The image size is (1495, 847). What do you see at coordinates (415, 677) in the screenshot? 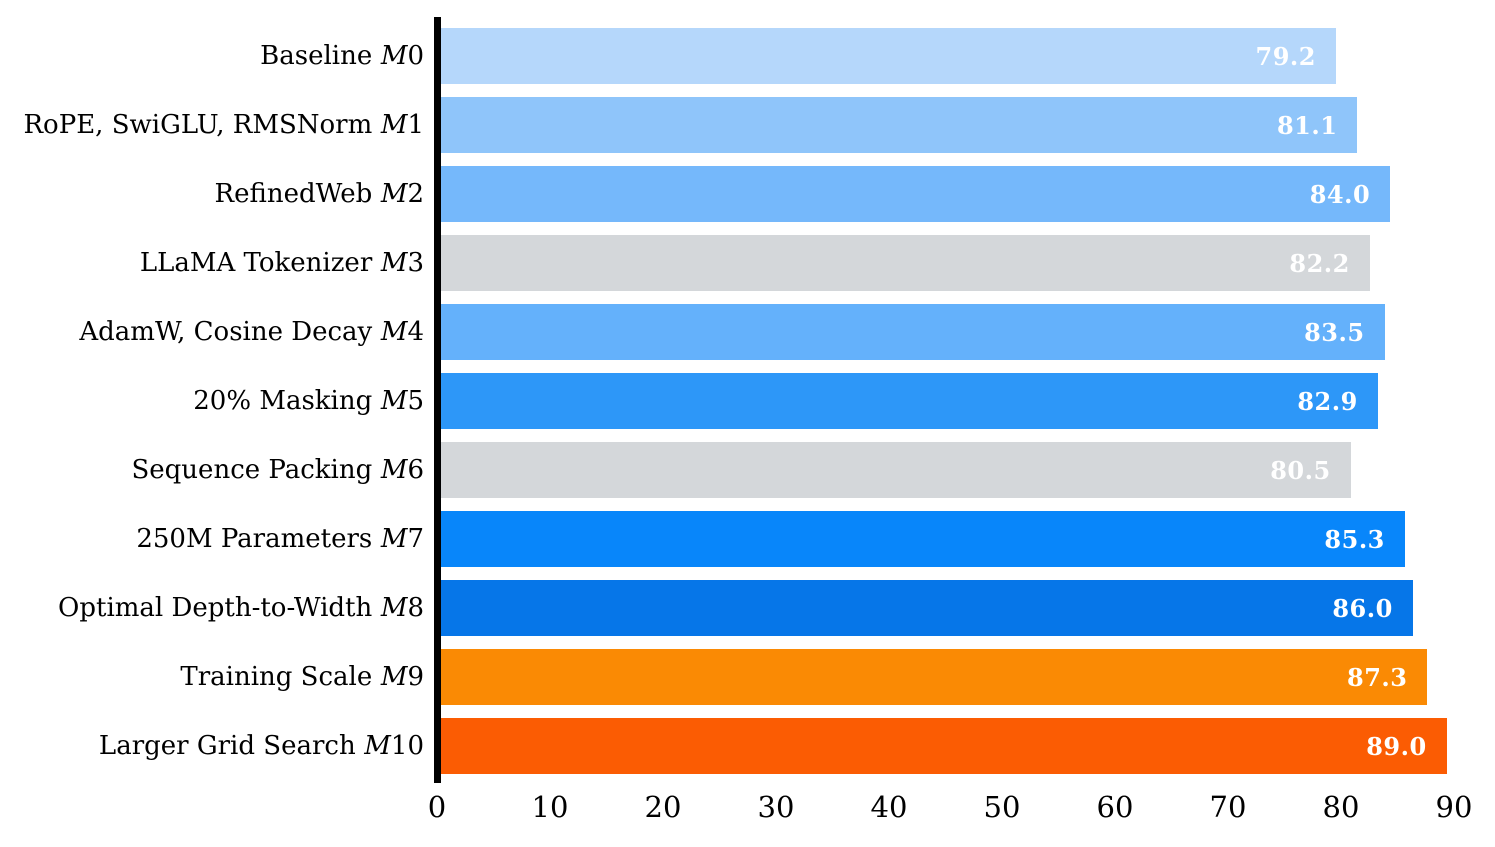
I see `model-number: 9` at bounding box center [415, 677].